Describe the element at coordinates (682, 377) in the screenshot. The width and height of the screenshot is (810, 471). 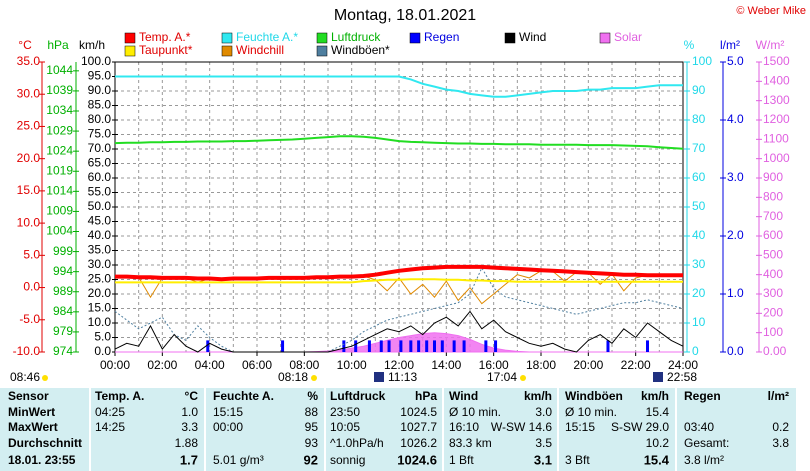
I see `annotation: 22:58` at that location.